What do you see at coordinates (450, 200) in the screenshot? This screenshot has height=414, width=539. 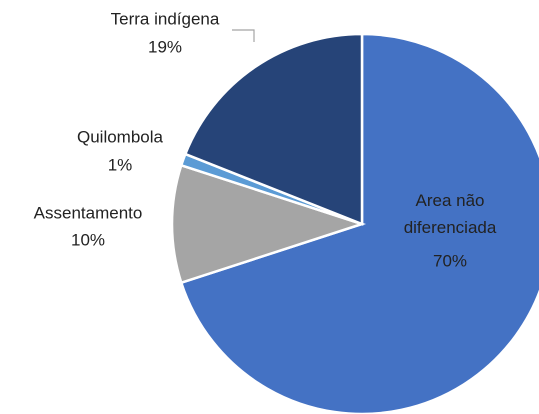 I see `label-line: Area não` at bounding box center [450, 200].